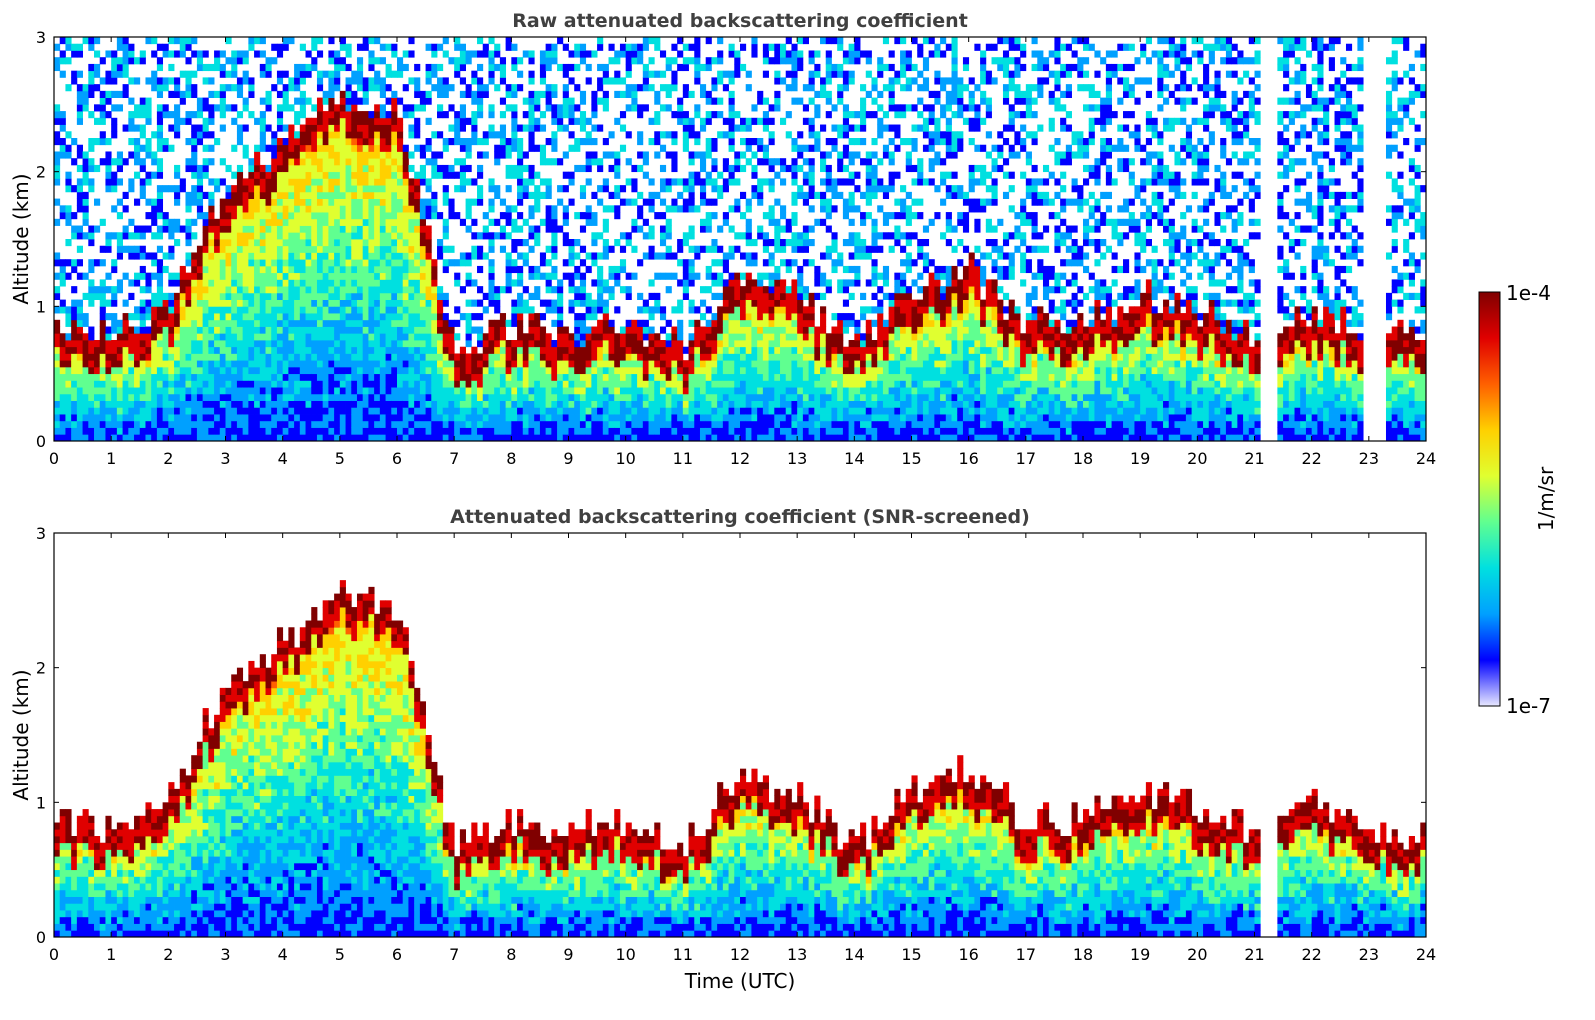  I want to click on colorbar-max-label: 1e-4, so click(1528, 293).